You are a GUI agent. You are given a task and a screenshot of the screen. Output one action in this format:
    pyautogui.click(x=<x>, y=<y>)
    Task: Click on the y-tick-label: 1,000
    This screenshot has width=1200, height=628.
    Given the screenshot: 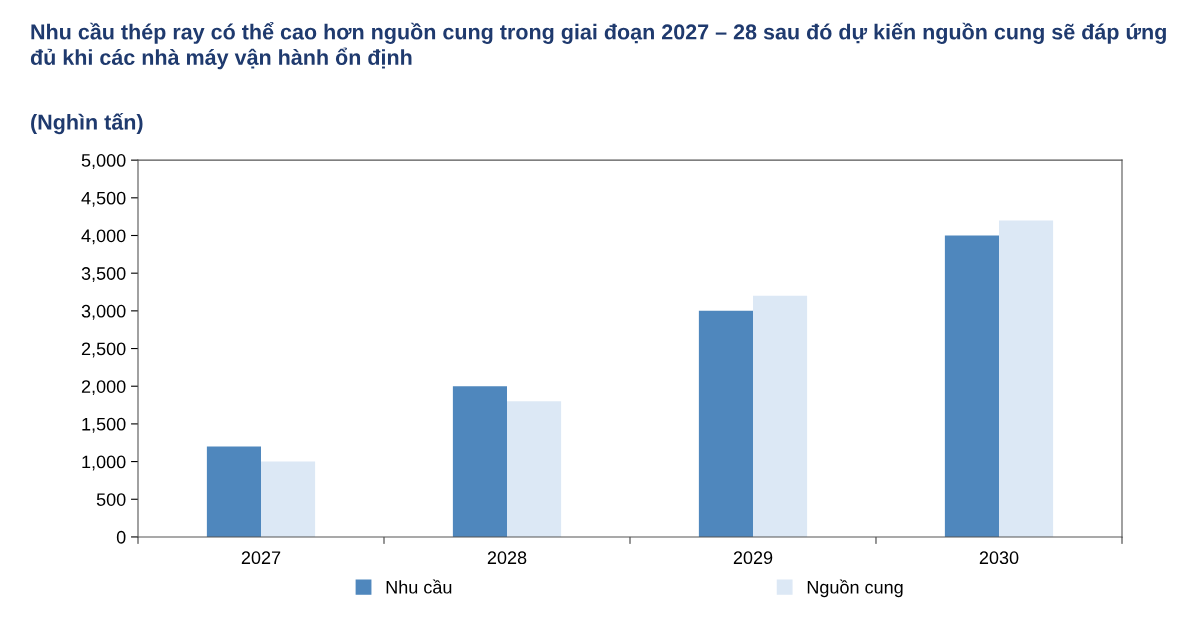 What is the action you would take?
    pyautogui.click(x=104, y=463)
    